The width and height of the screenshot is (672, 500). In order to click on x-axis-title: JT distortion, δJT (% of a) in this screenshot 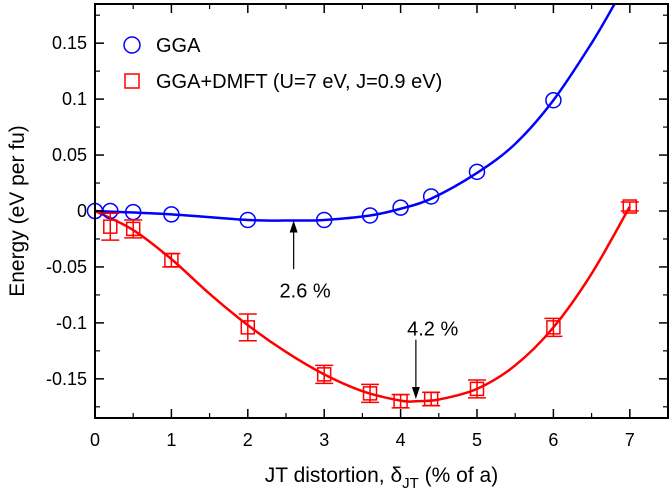, I will do `click(381, 478)`.